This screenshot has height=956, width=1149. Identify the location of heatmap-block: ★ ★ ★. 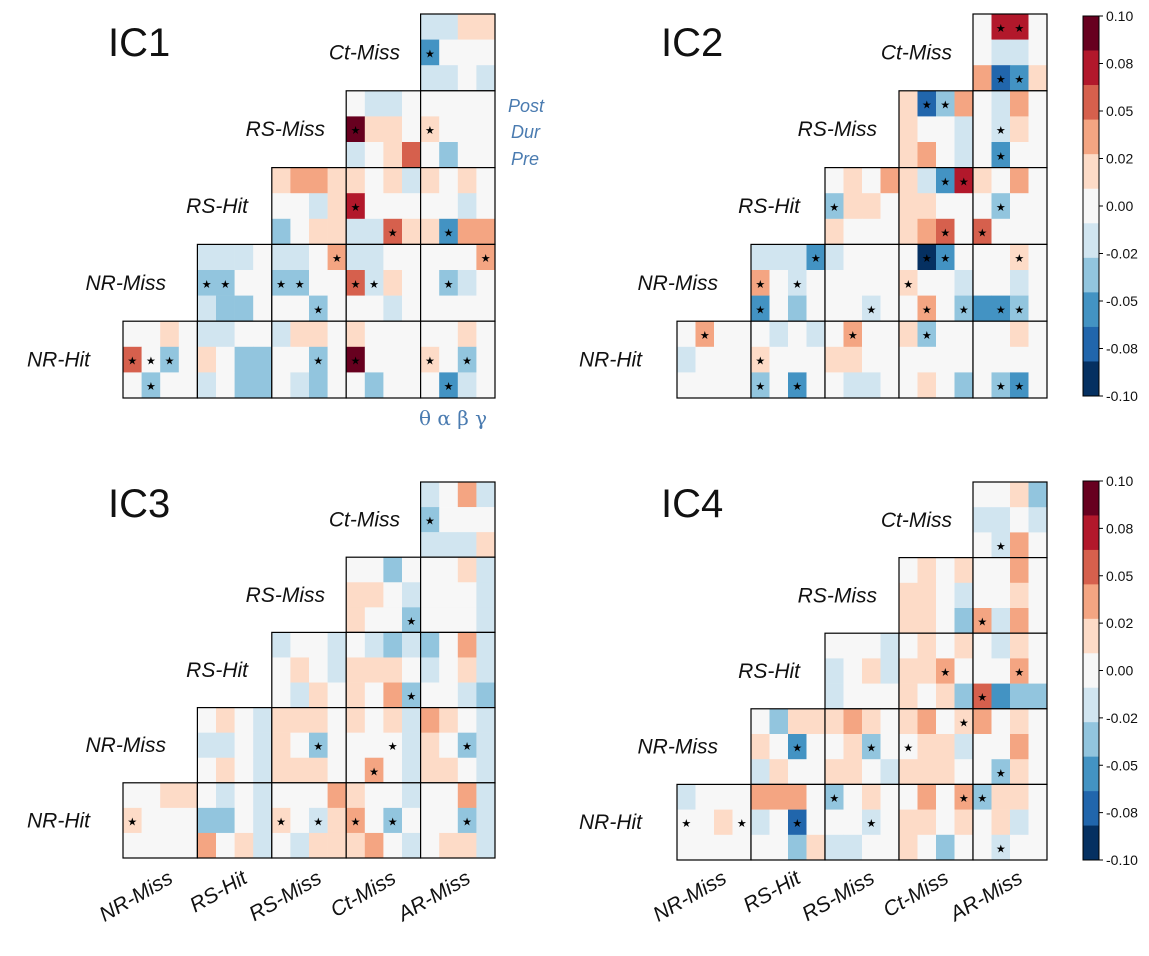
(936, 206).